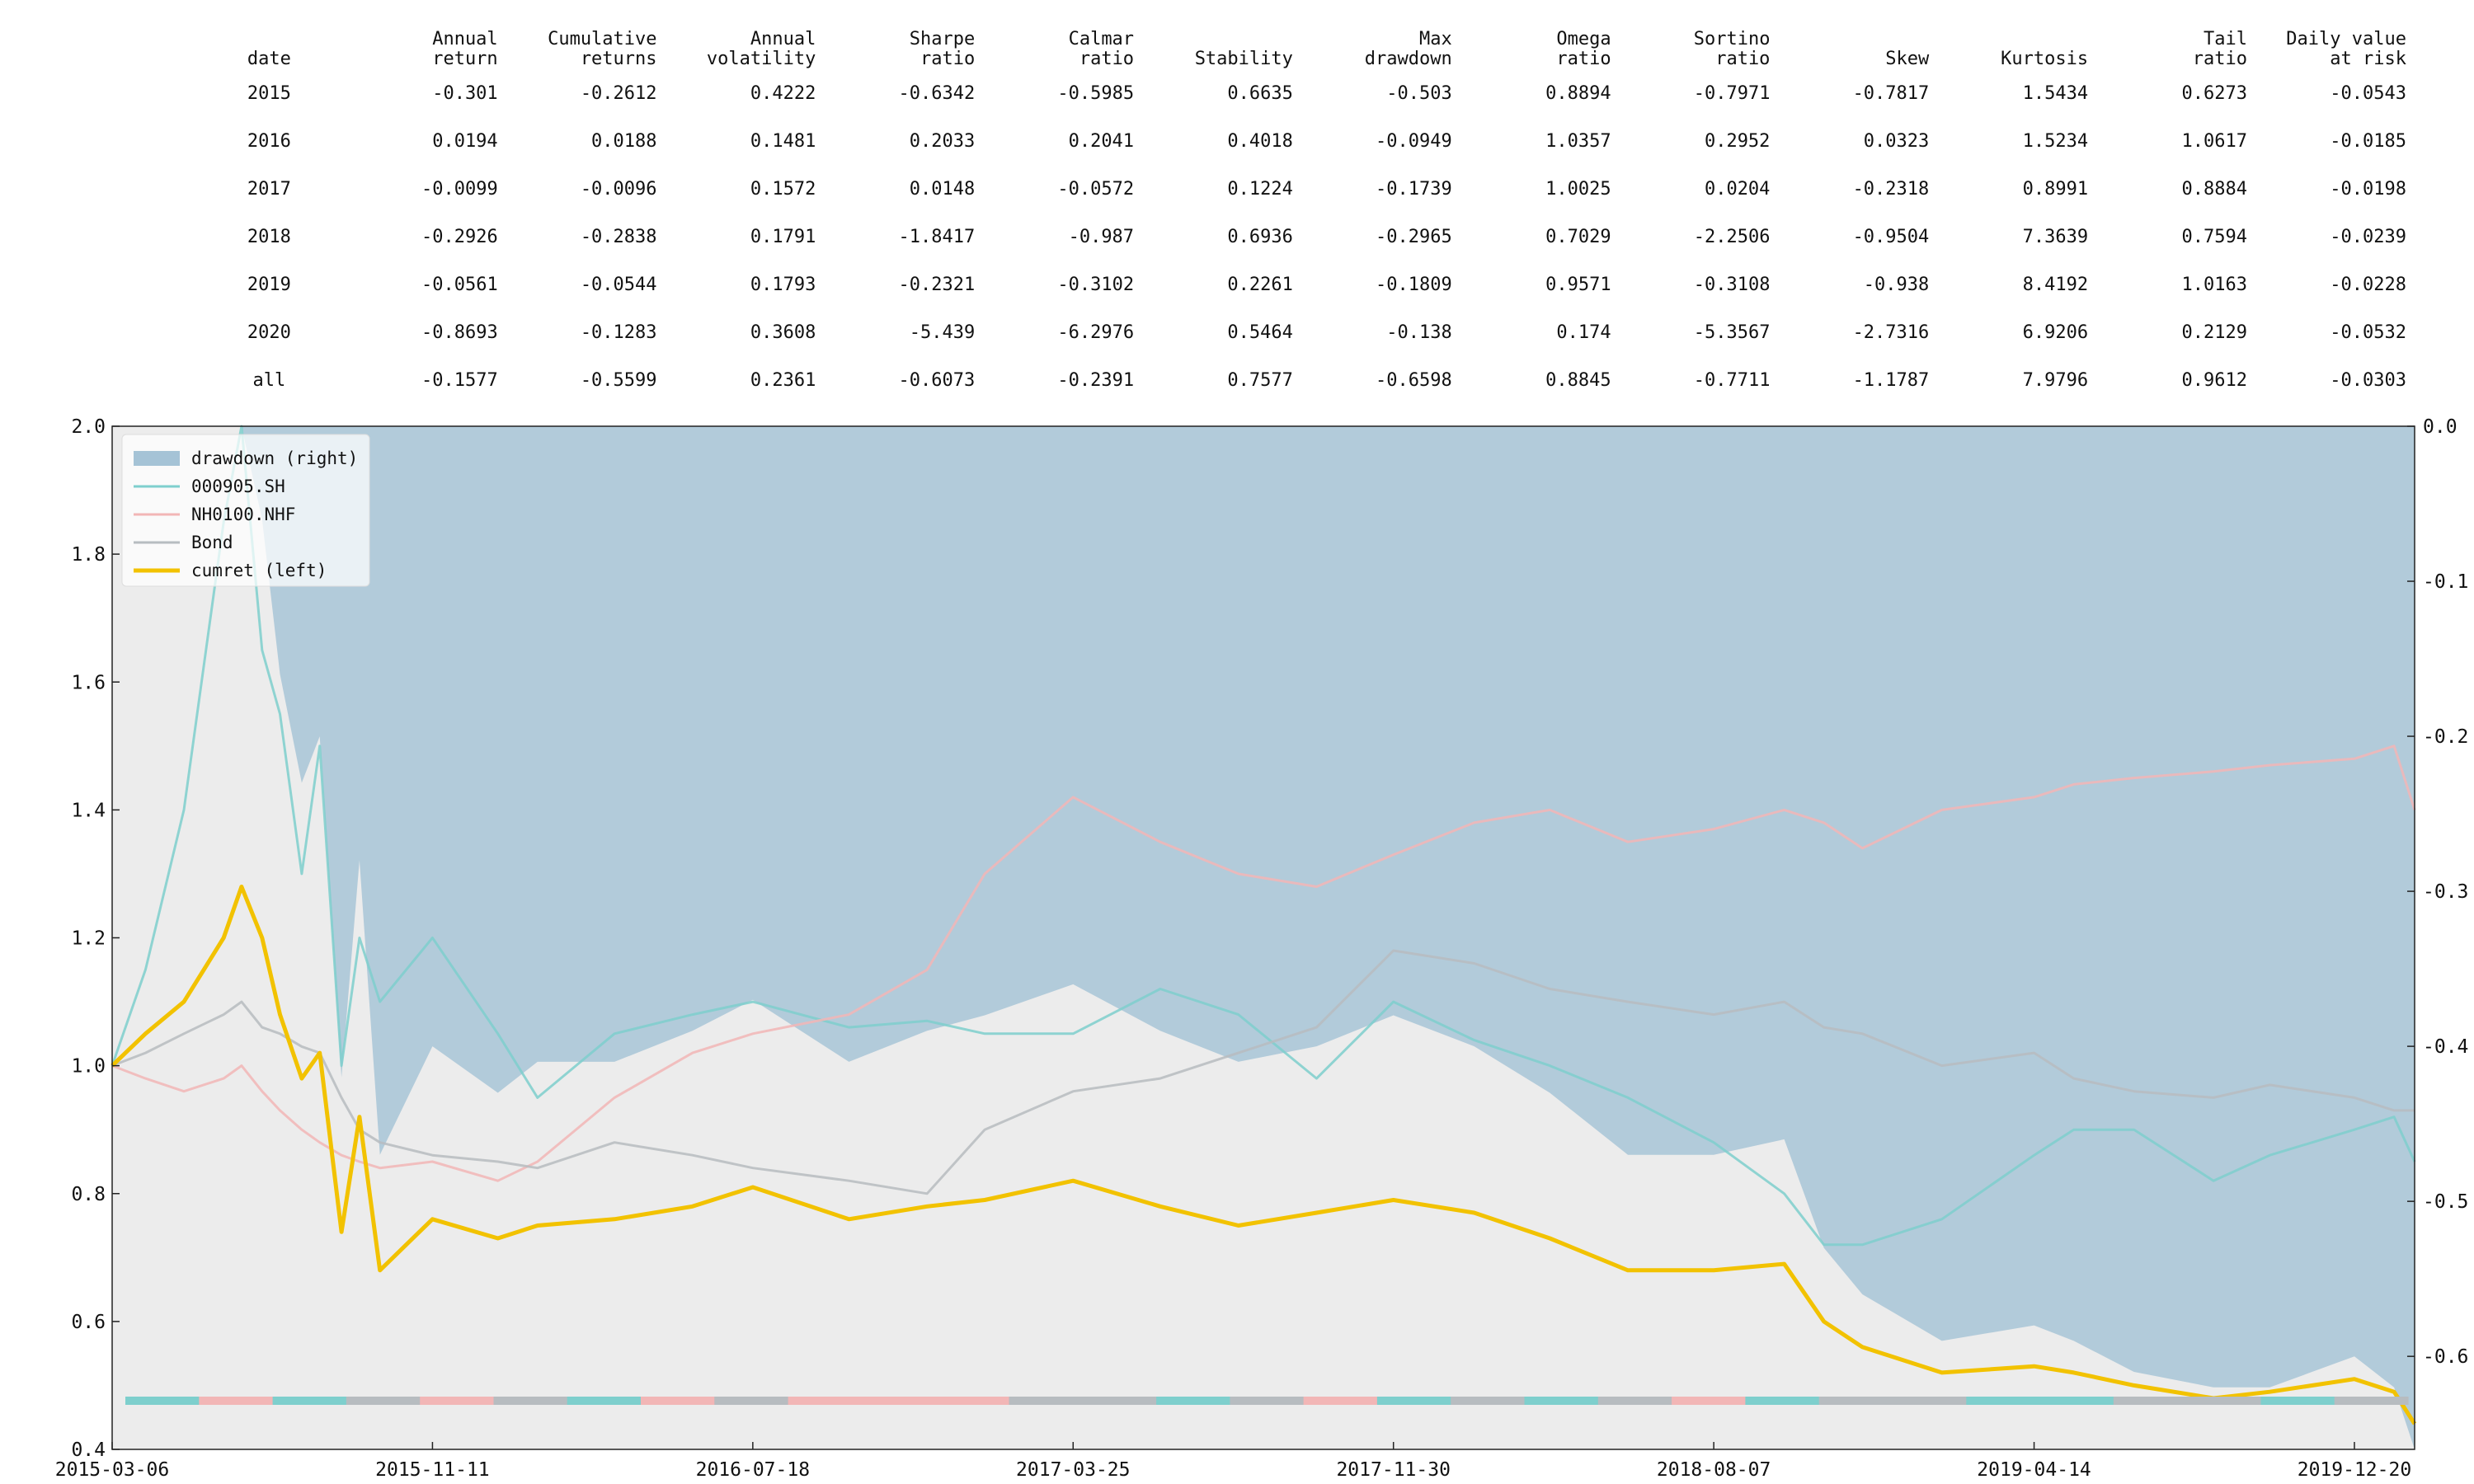 The image size is (2474, 1484). Describe the element at coordinates (1243, 59) in the screenshot. I see `header-line: Stability` at that location.